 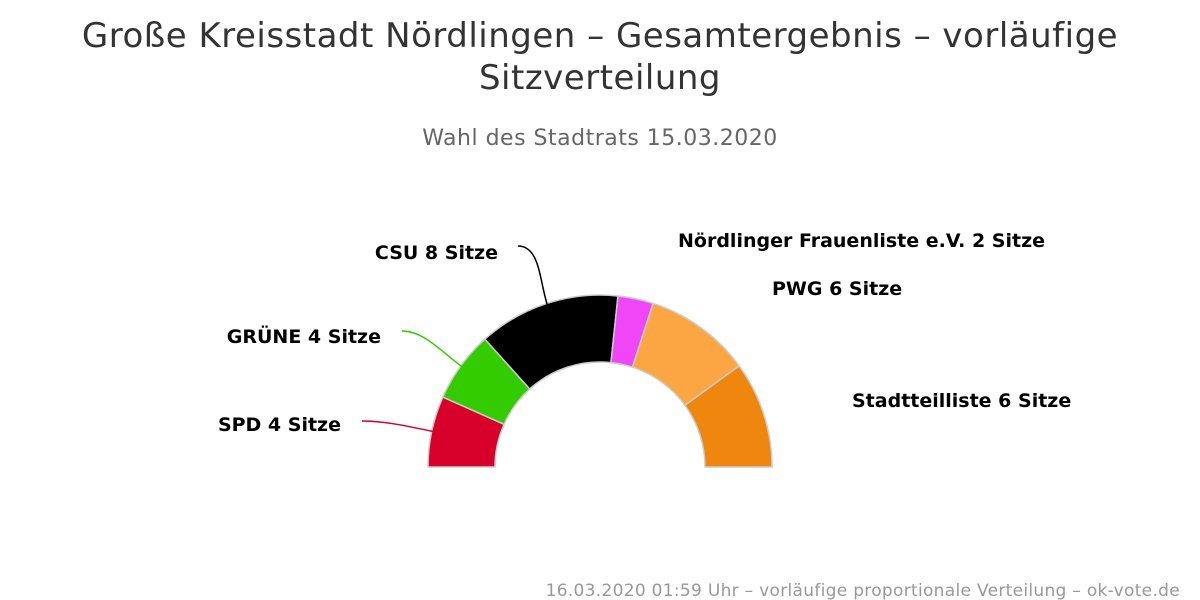 I want to click on data-label-csu: CSU 8 Sitze, so click(x=436, y=253).